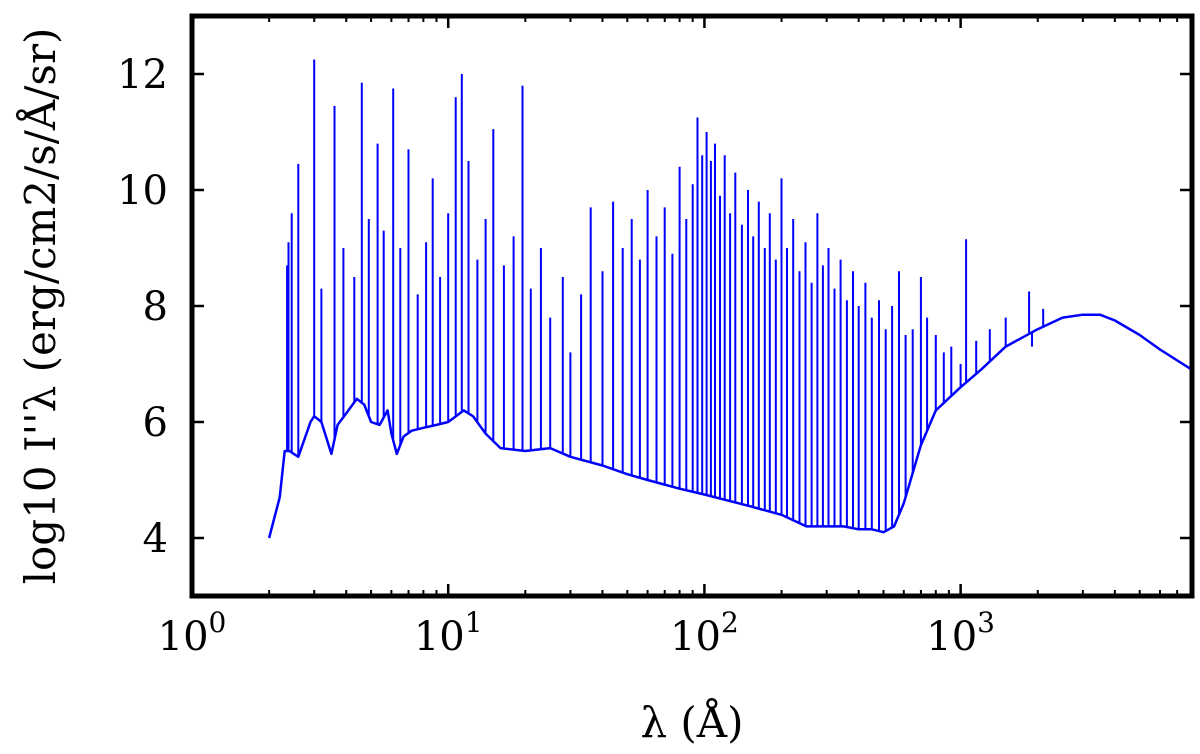  Describe the element at coordinates (155, 539) in the screenshot. I see `y-tick-label: 4` at that location.